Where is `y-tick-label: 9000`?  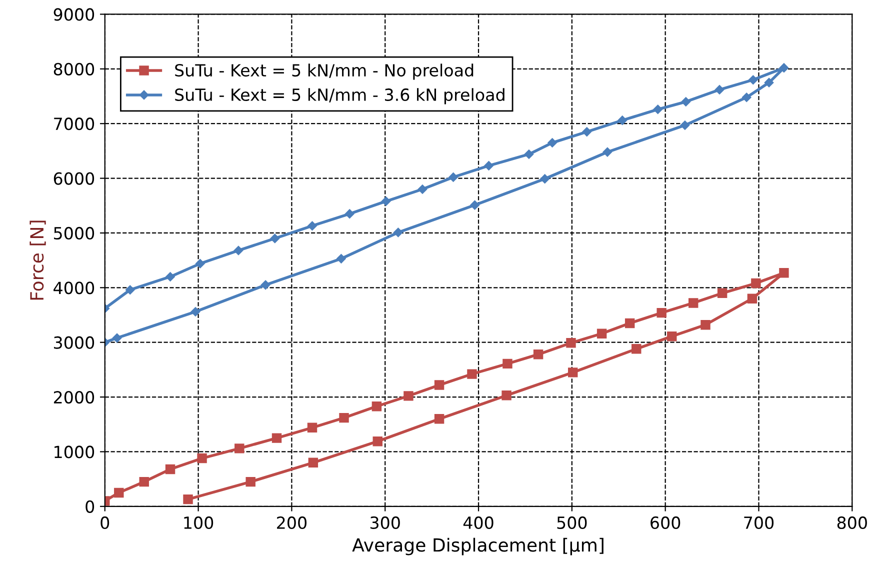
y-tick-label: 9000 is located at coordinates (74, 14).